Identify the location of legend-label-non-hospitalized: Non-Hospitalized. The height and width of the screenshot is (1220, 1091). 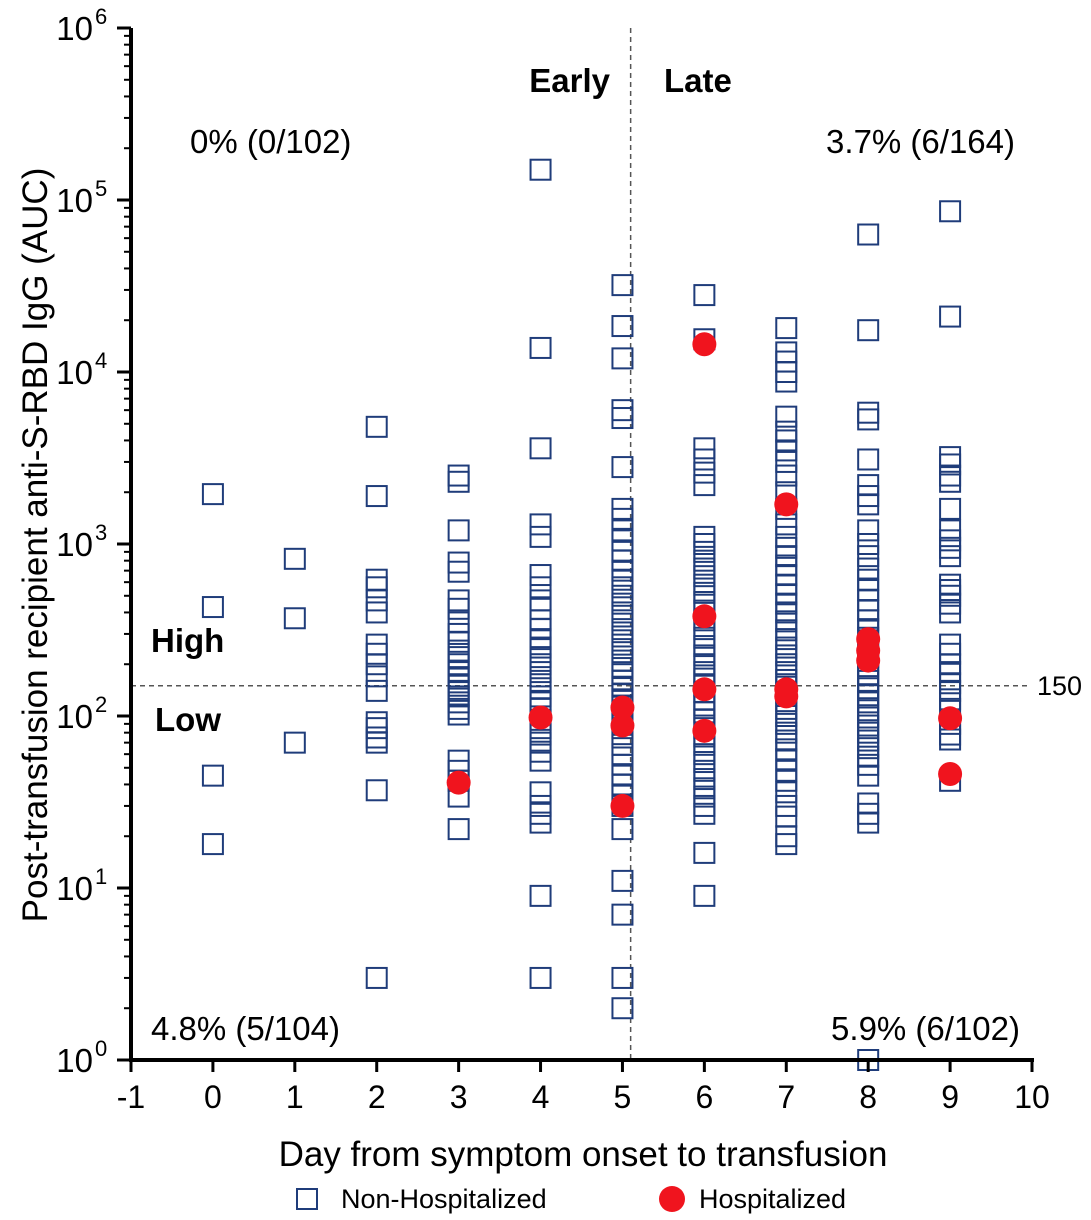
(444, 1199).